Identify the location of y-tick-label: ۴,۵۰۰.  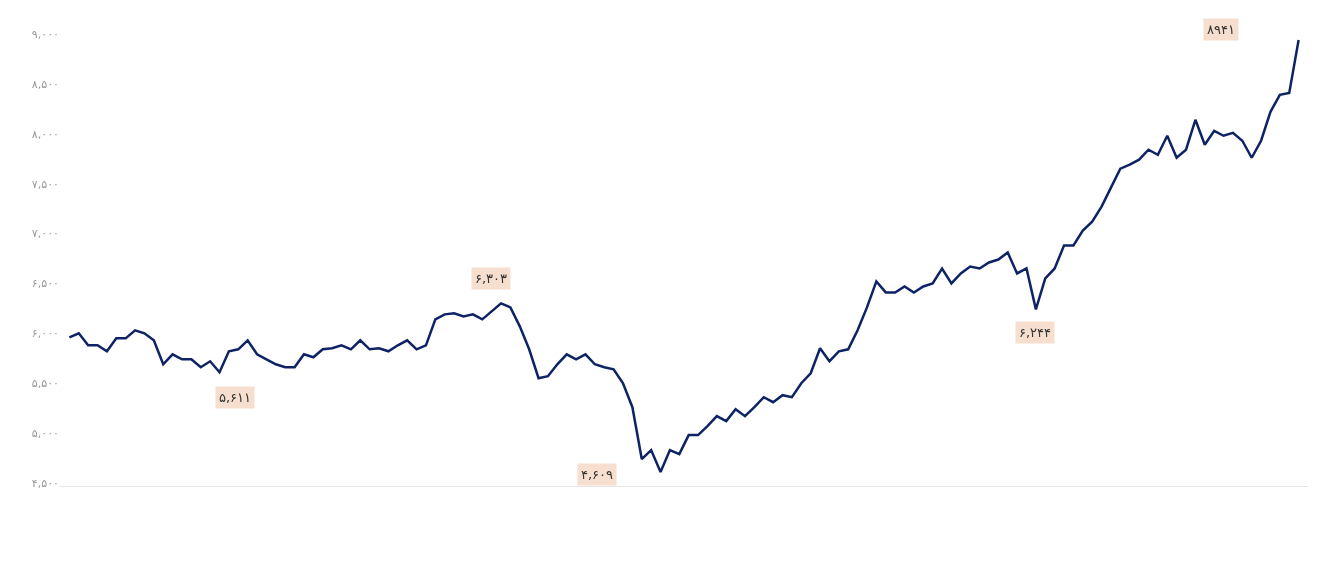
(45, 483).